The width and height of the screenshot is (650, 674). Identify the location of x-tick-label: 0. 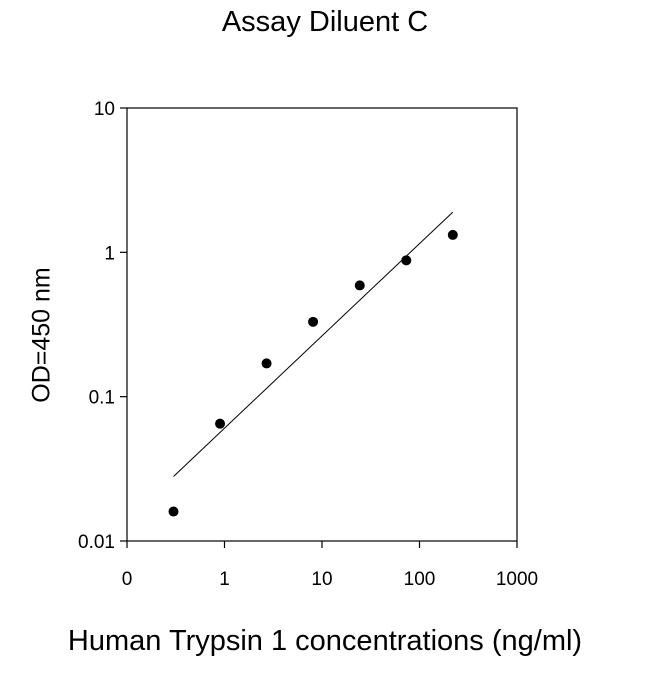
(127, 579).